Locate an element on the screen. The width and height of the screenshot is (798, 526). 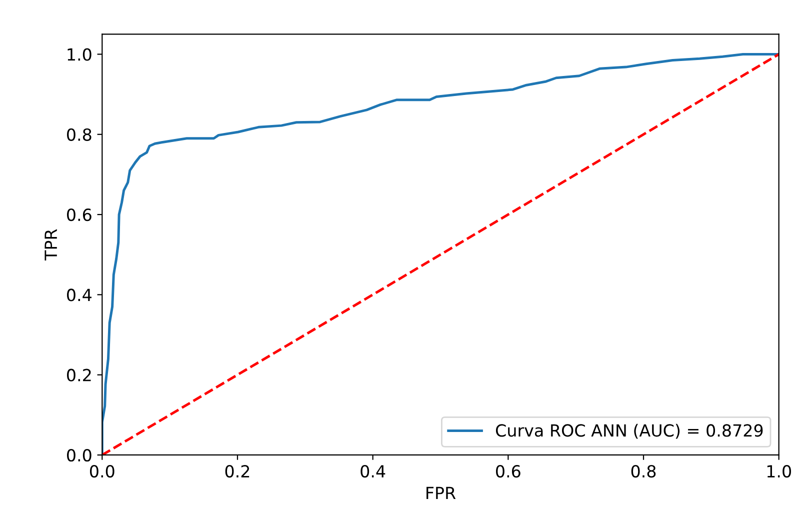
y-tick-label: 1.0 is located at coordinates (80, 54).